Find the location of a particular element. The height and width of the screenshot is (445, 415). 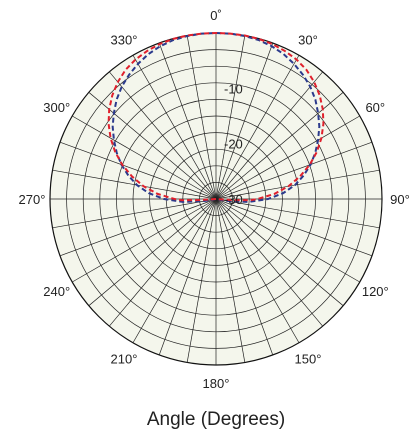

radial-tick-label: -20 is located at coordinates (233, 144).